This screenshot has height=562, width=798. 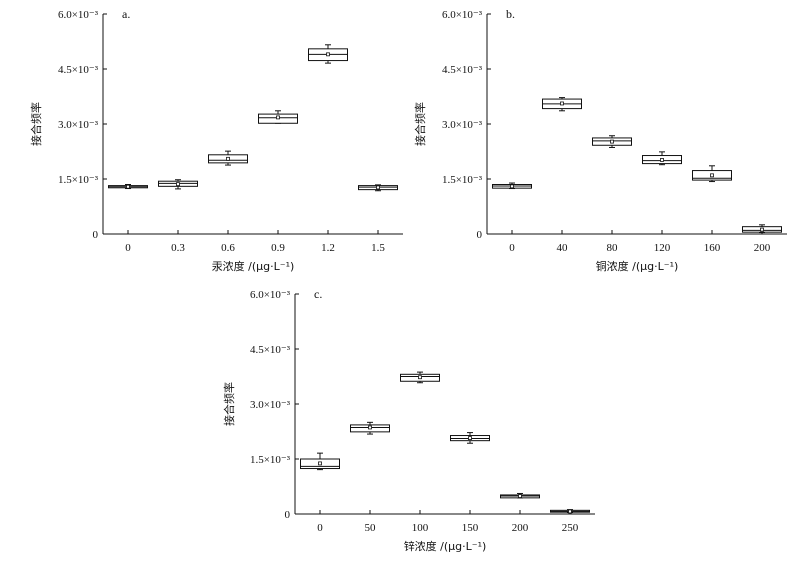 What do you see at coordinates (318, 294) in the screenshot?
I see `panel-label: c.` at bounding box center [318, 294].